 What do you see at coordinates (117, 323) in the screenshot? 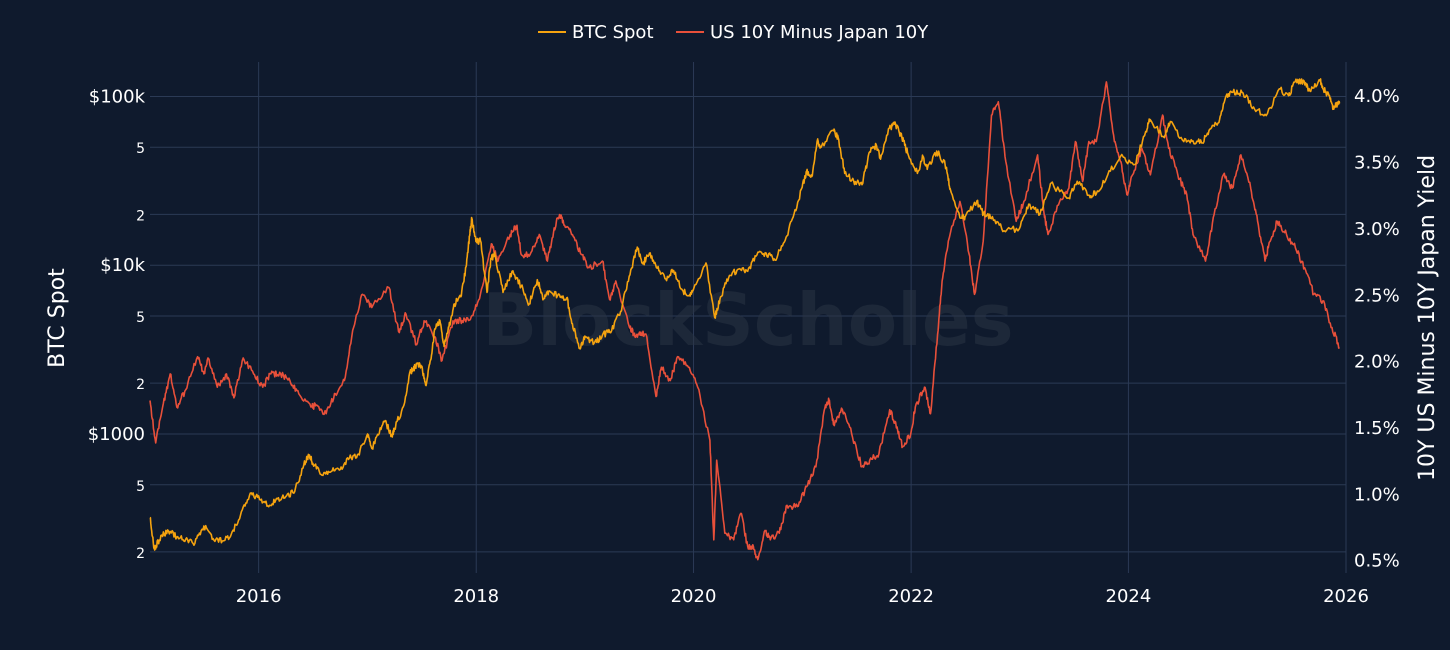
I see `left-axis-ticks: 2 5 $1000 2 5 $10k 2 5 $100k` at bounding box center [117, 323].